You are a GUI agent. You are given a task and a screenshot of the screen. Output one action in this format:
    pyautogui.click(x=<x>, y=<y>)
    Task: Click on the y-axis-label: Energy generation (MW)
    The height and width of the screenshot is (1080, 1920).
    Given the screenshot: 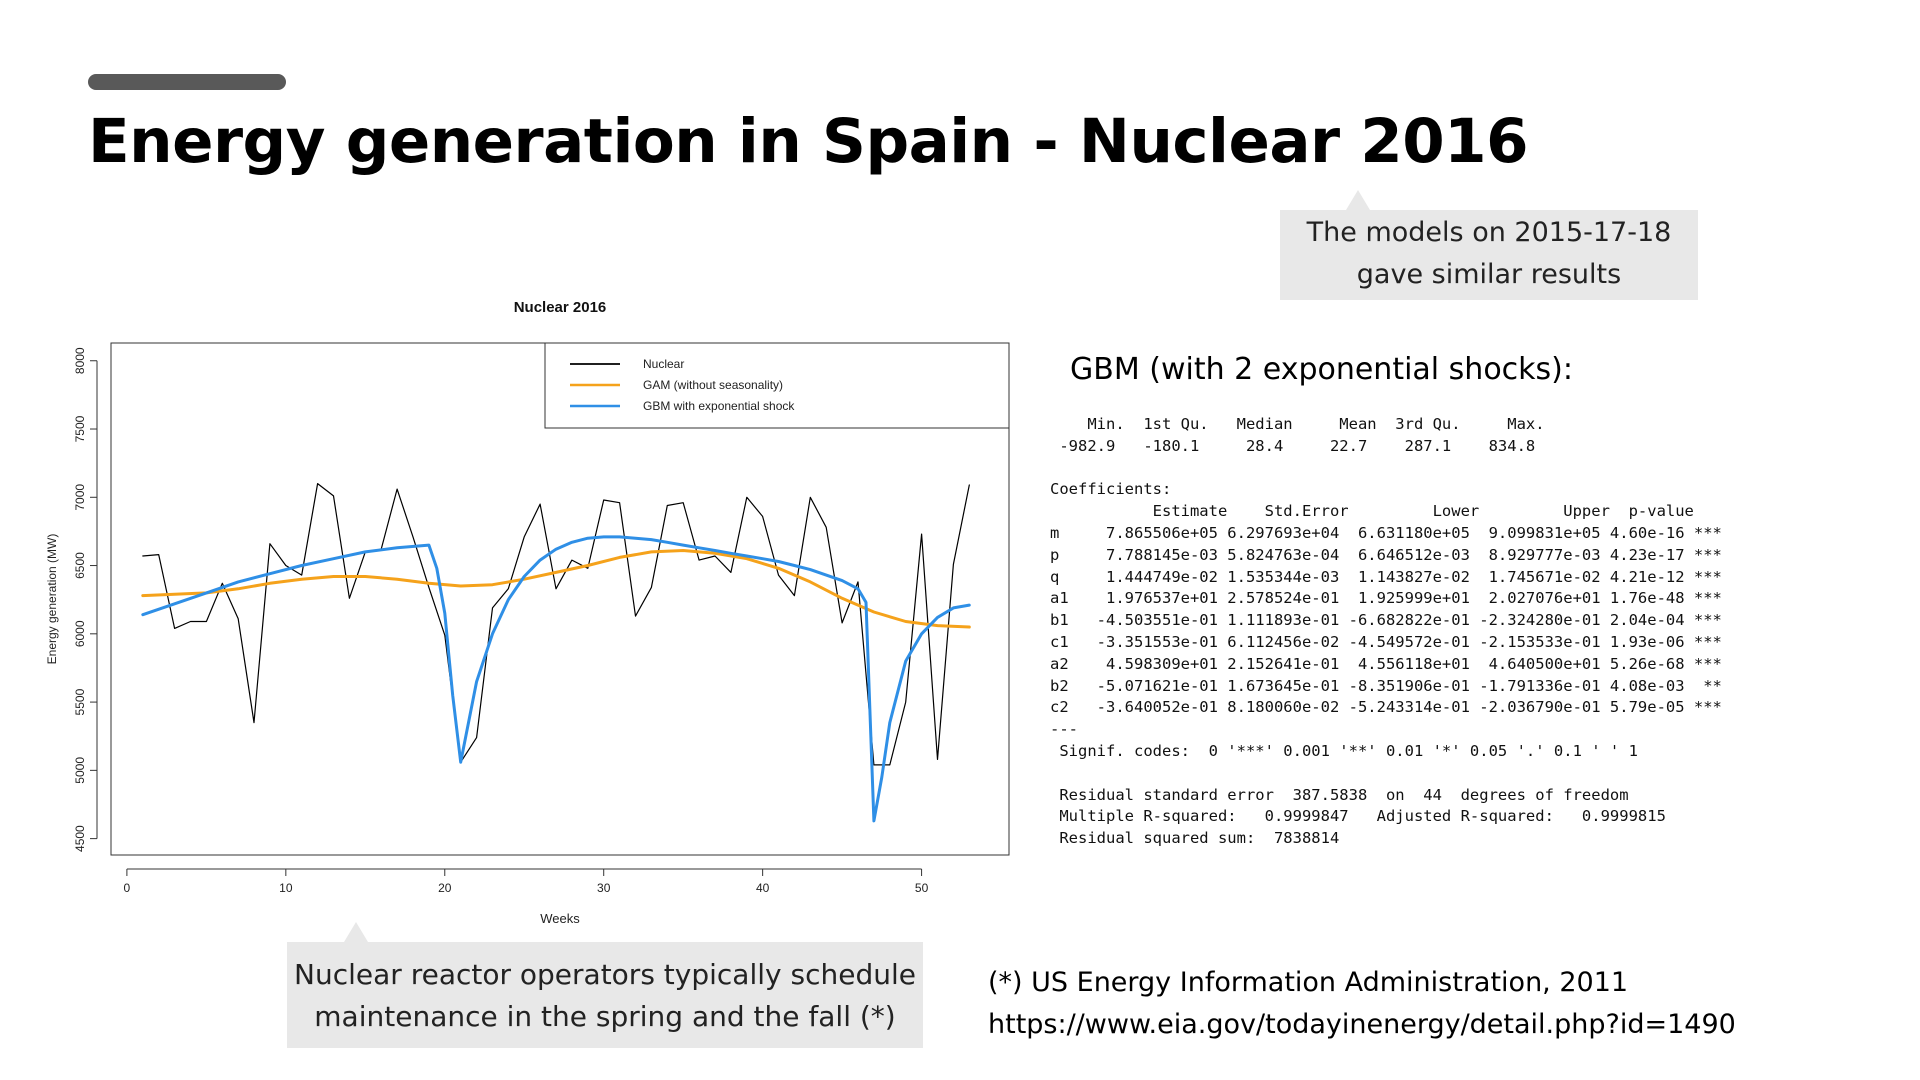 What is the action you would take?
    pyautogui.click(x=52, y=599)
    